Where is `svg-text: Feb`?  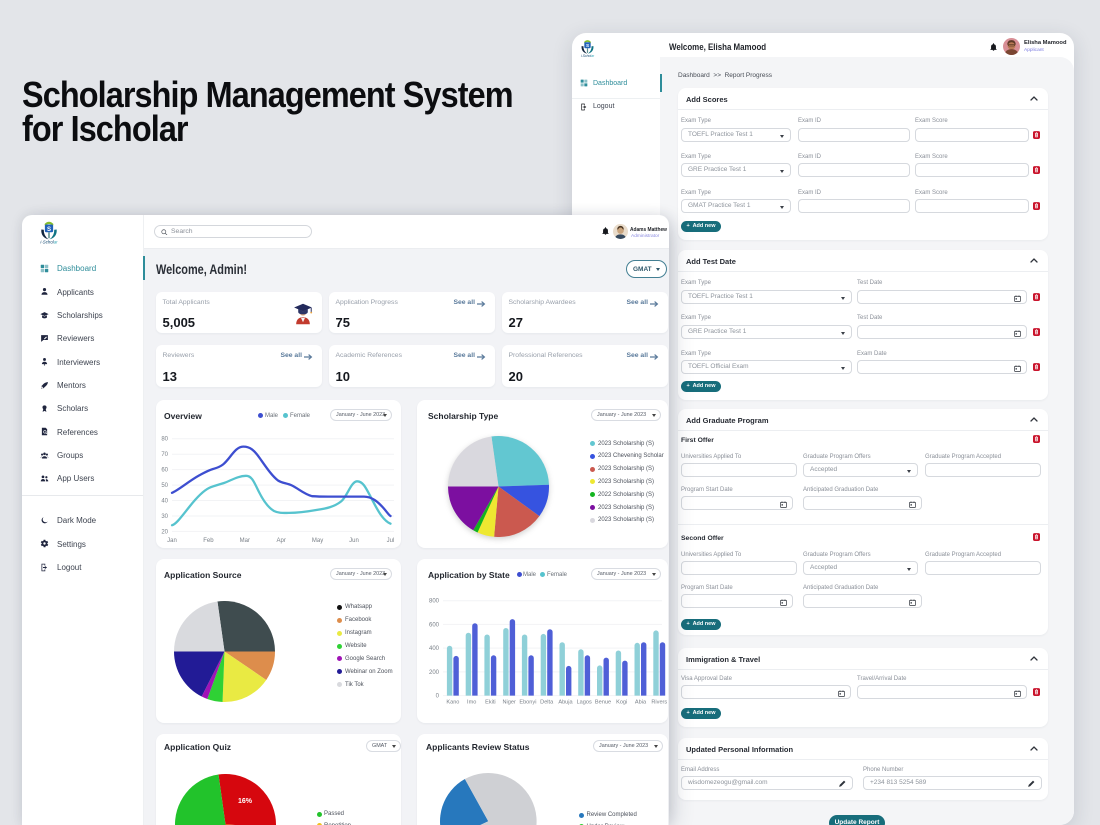
svg-text: Feb is located at coordinates (208, 541).